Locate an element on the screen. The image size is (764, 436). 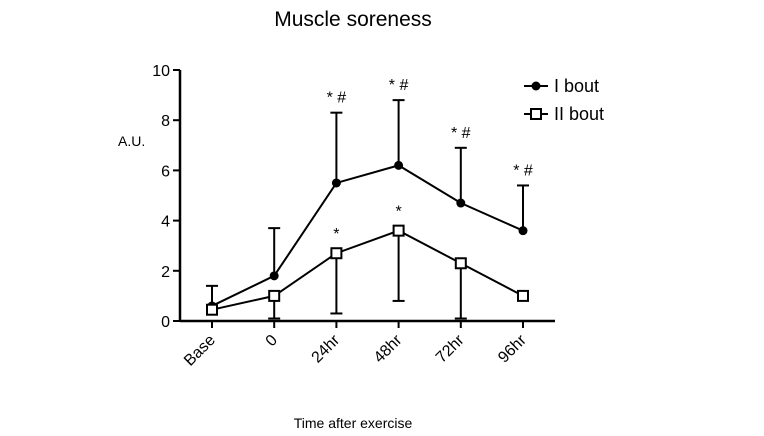
point-ii-bout-base is located at coordinates (212, 309).